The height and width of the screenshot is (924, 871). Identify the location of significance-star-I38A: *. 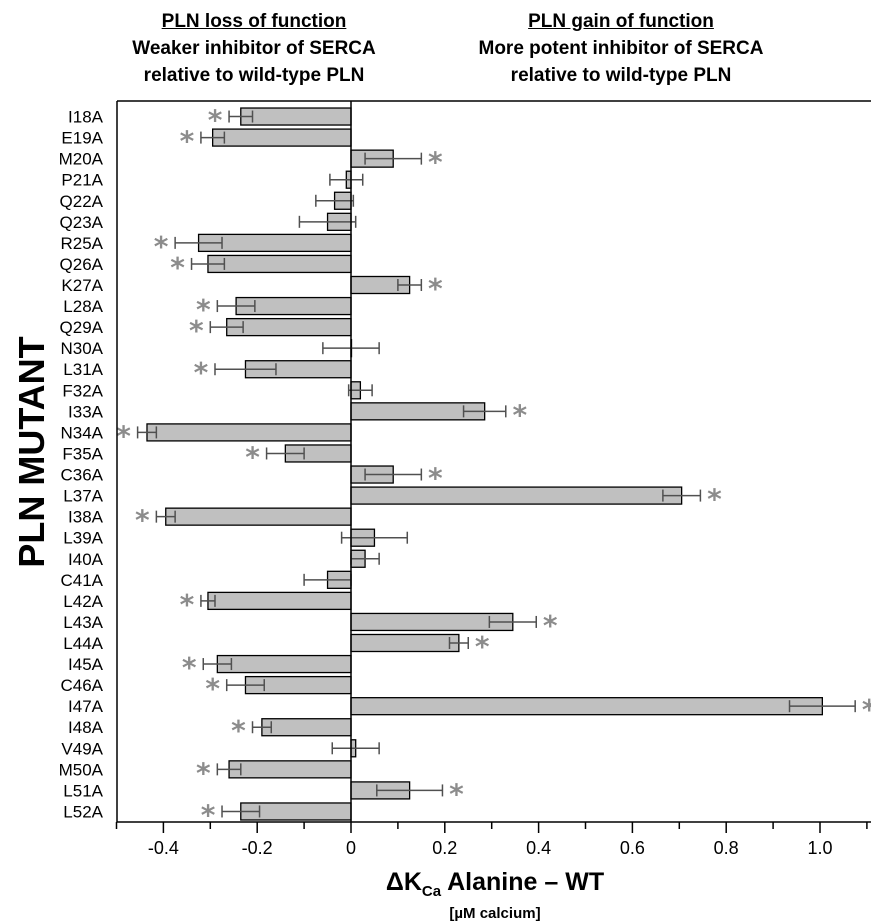
(142, 520).